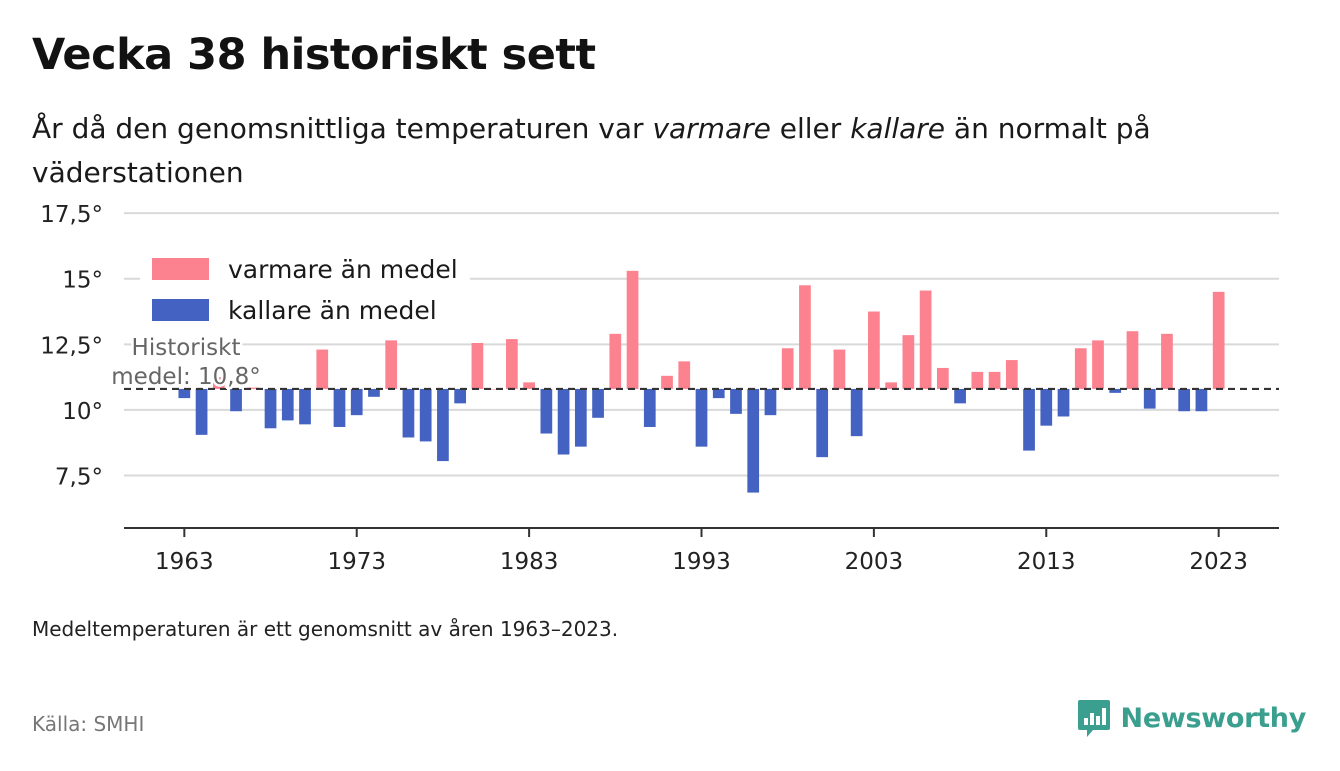 The width and height of the screenshot is (1340, 771). Describe the element at coordinates (1046, 407) in the screenshot. I see `bar-2013` at that location.